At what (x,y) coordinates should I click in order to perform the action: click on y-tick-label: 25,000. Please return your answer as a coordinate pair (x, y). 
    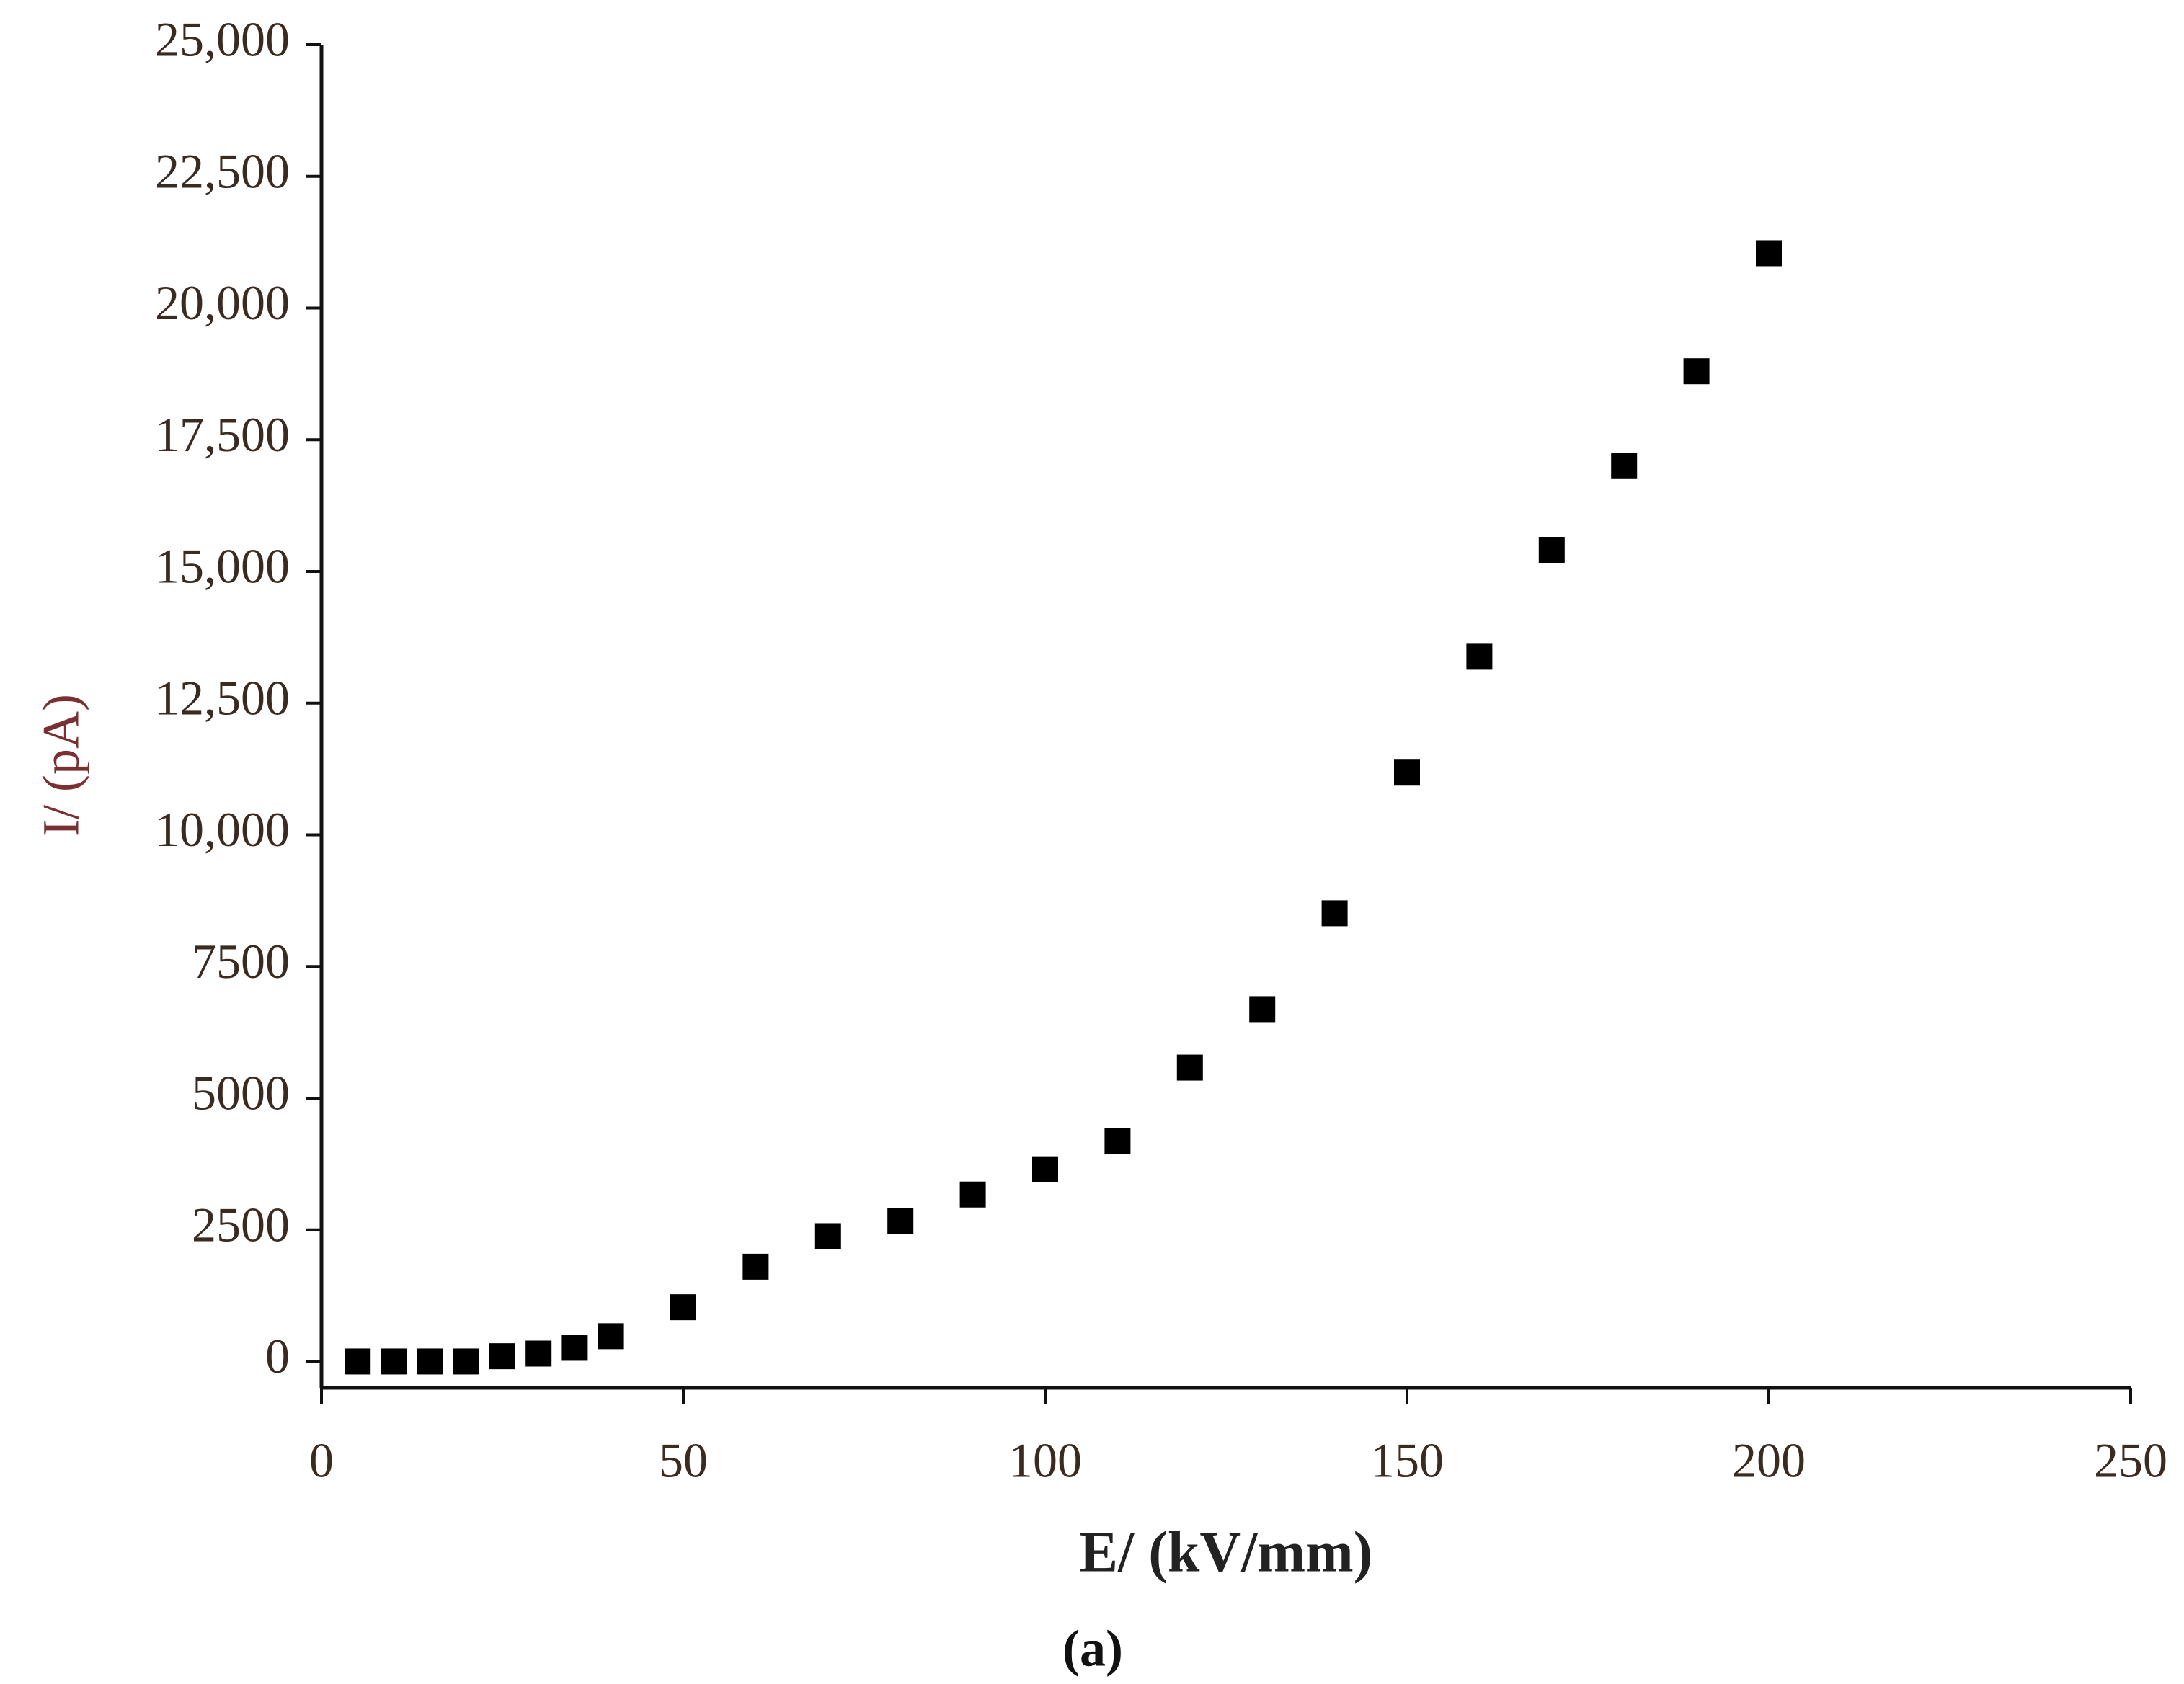
    Looking at the image, I should click on (222, 39).